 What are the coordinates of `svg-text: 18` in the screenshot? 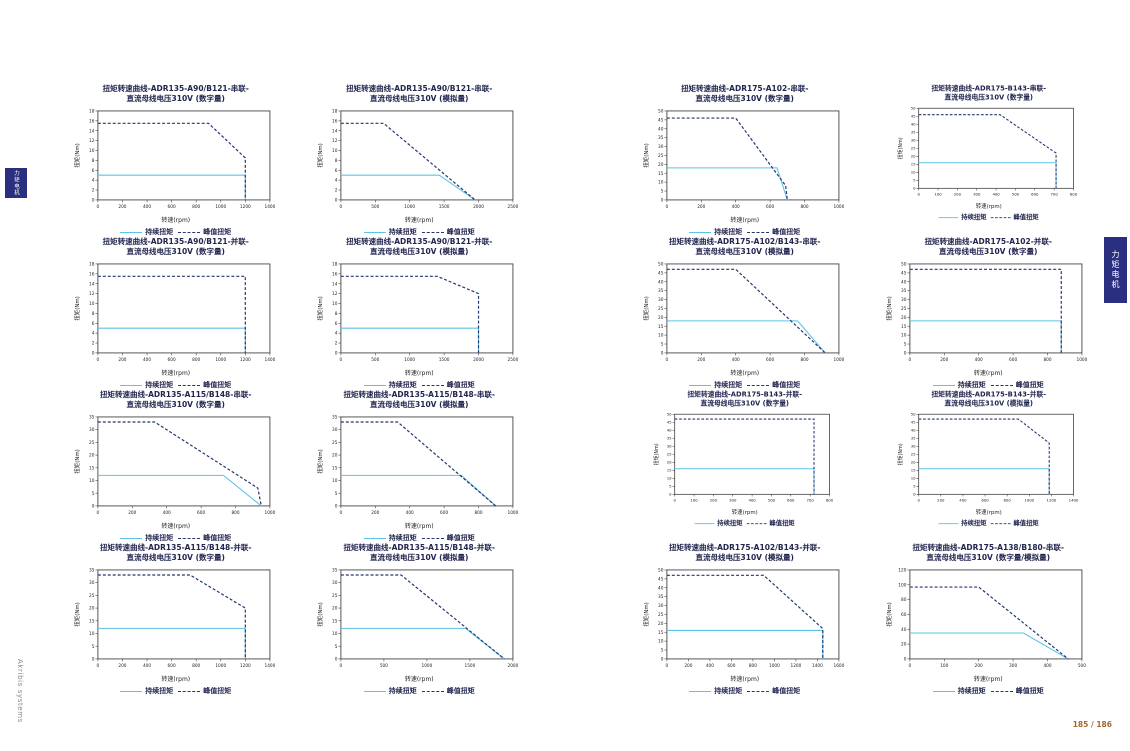 It's located at (92, 112).